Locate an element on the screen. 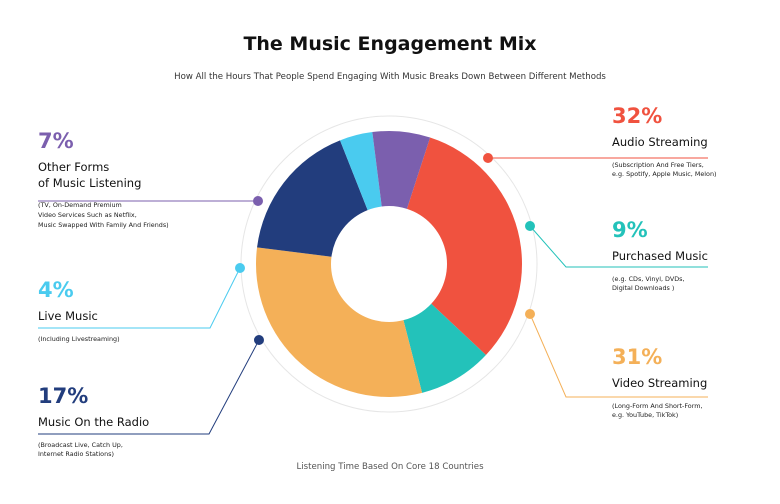 The width and height of the screenshot is (780, 504). leader-line-video-streaming is located at coordinates (618, 355).